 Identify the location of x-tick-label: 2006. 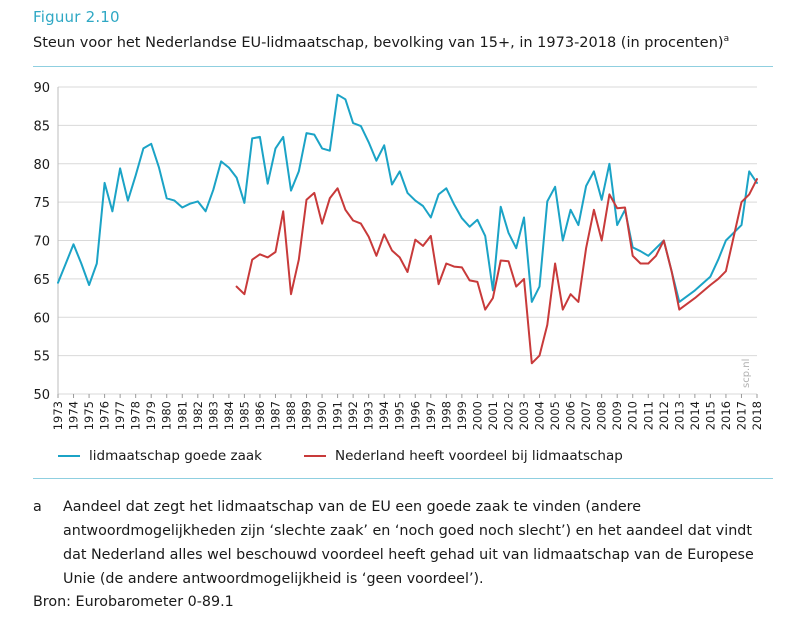
(571, 415).